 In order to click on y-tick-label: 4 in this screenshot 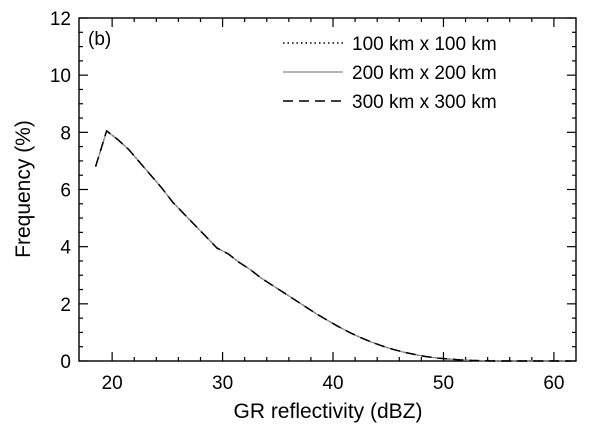, I will do `click(65, 248)`.